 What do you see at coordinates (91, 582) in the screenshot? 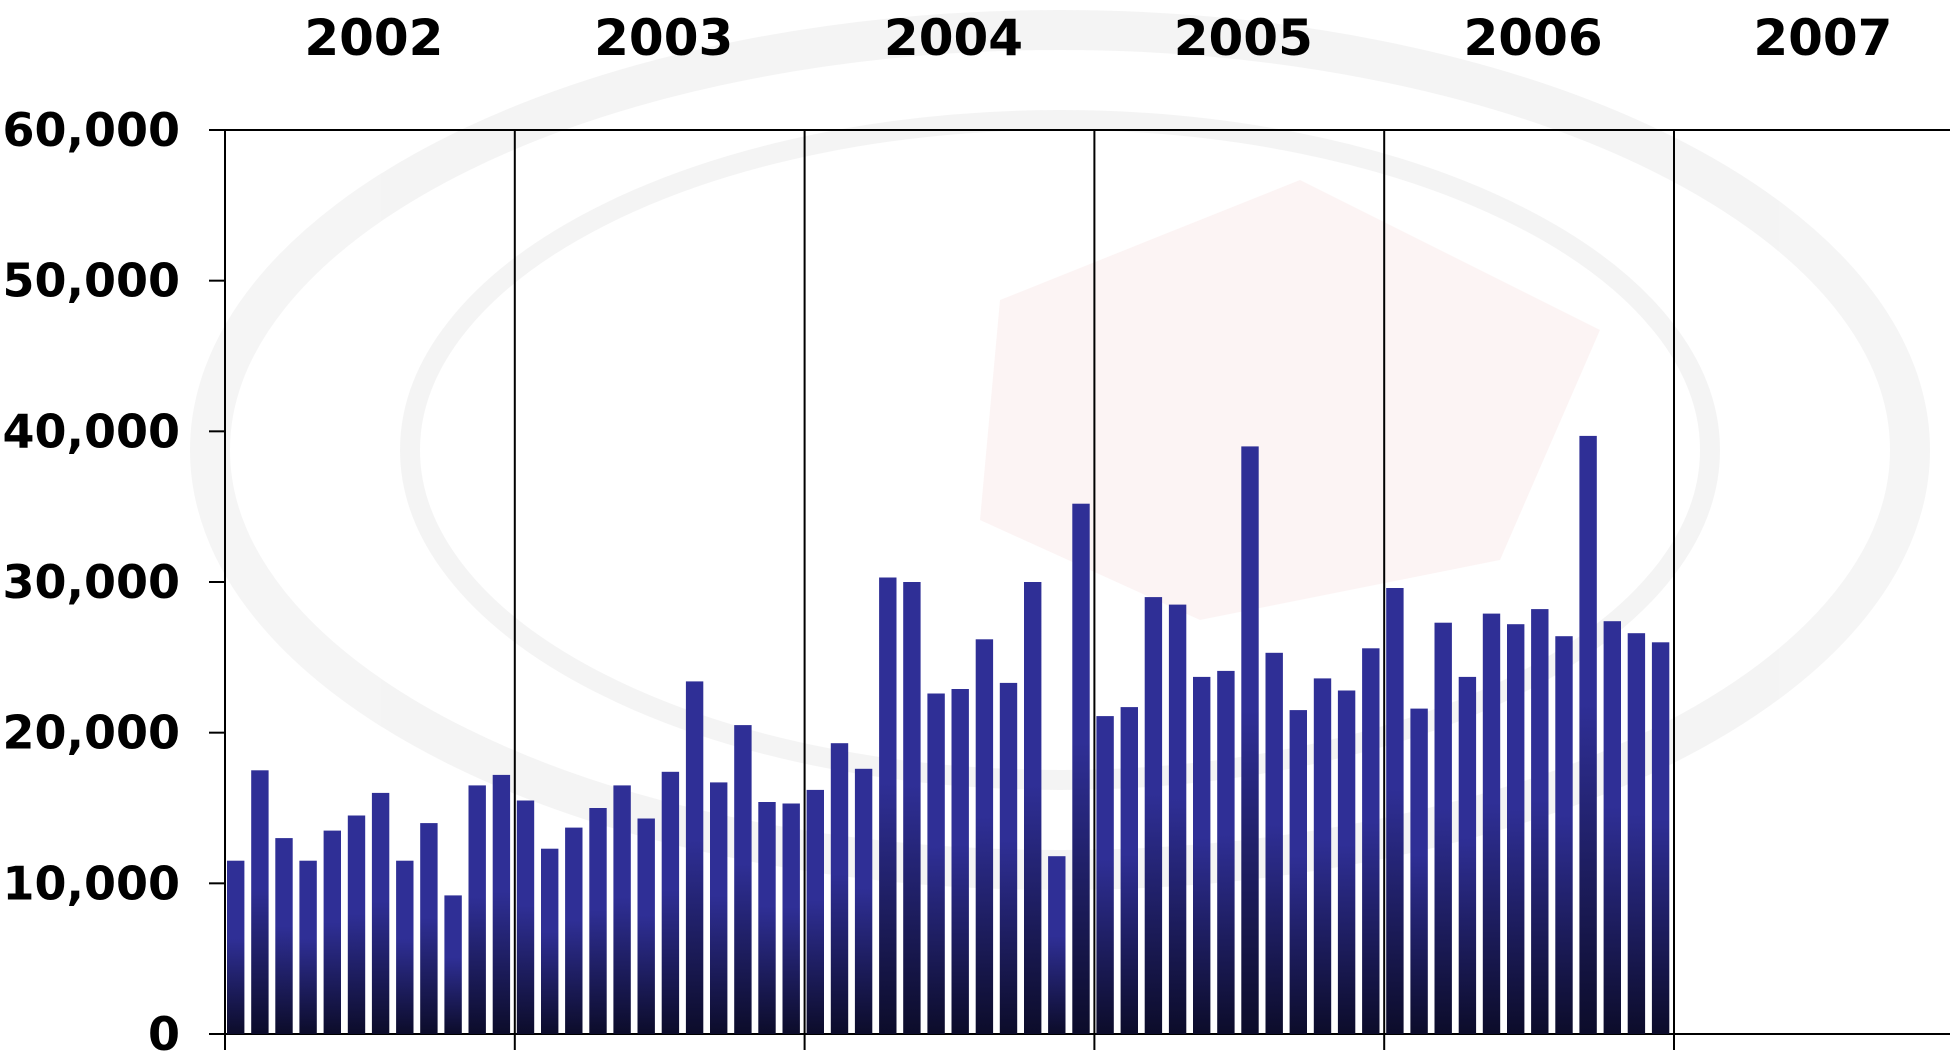
I see `y-tick-label: 30,000` at bounding box center [91, 582].